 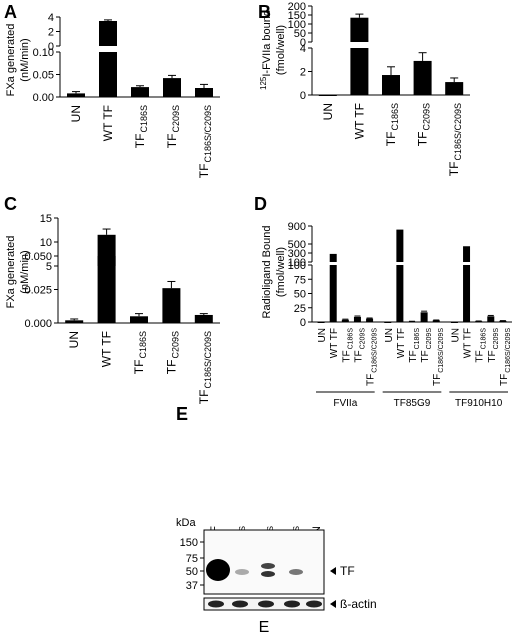 What do you see at coordinates (242, 572) in the screenshot?
I see `panel-e-band-c186s` at bounding box center [242, 572].